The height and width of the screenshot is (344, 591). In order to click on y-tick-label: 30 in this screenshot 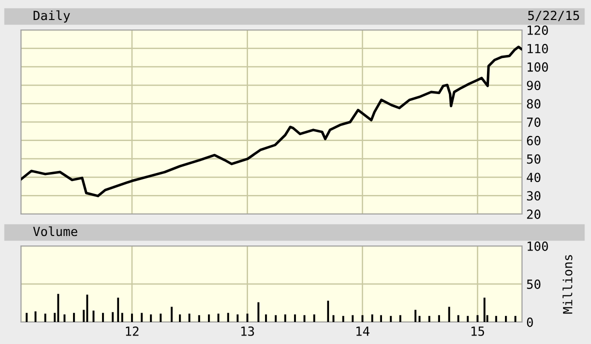, I will do `click(533, 196)`.